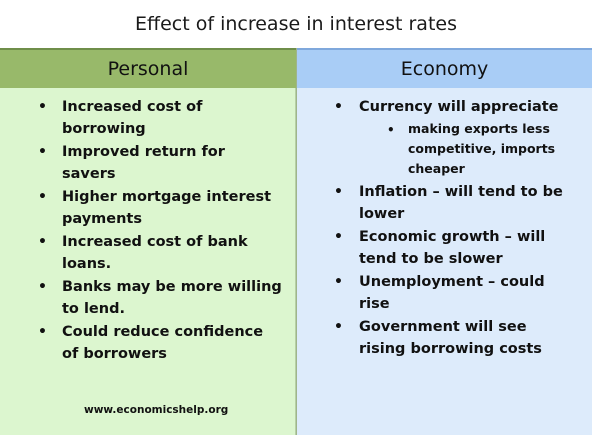 Image resolution: width=592 pixels, height=435 pixels. I want to click on list-item: • Banks may be more willing to lend., so click(145, 298).